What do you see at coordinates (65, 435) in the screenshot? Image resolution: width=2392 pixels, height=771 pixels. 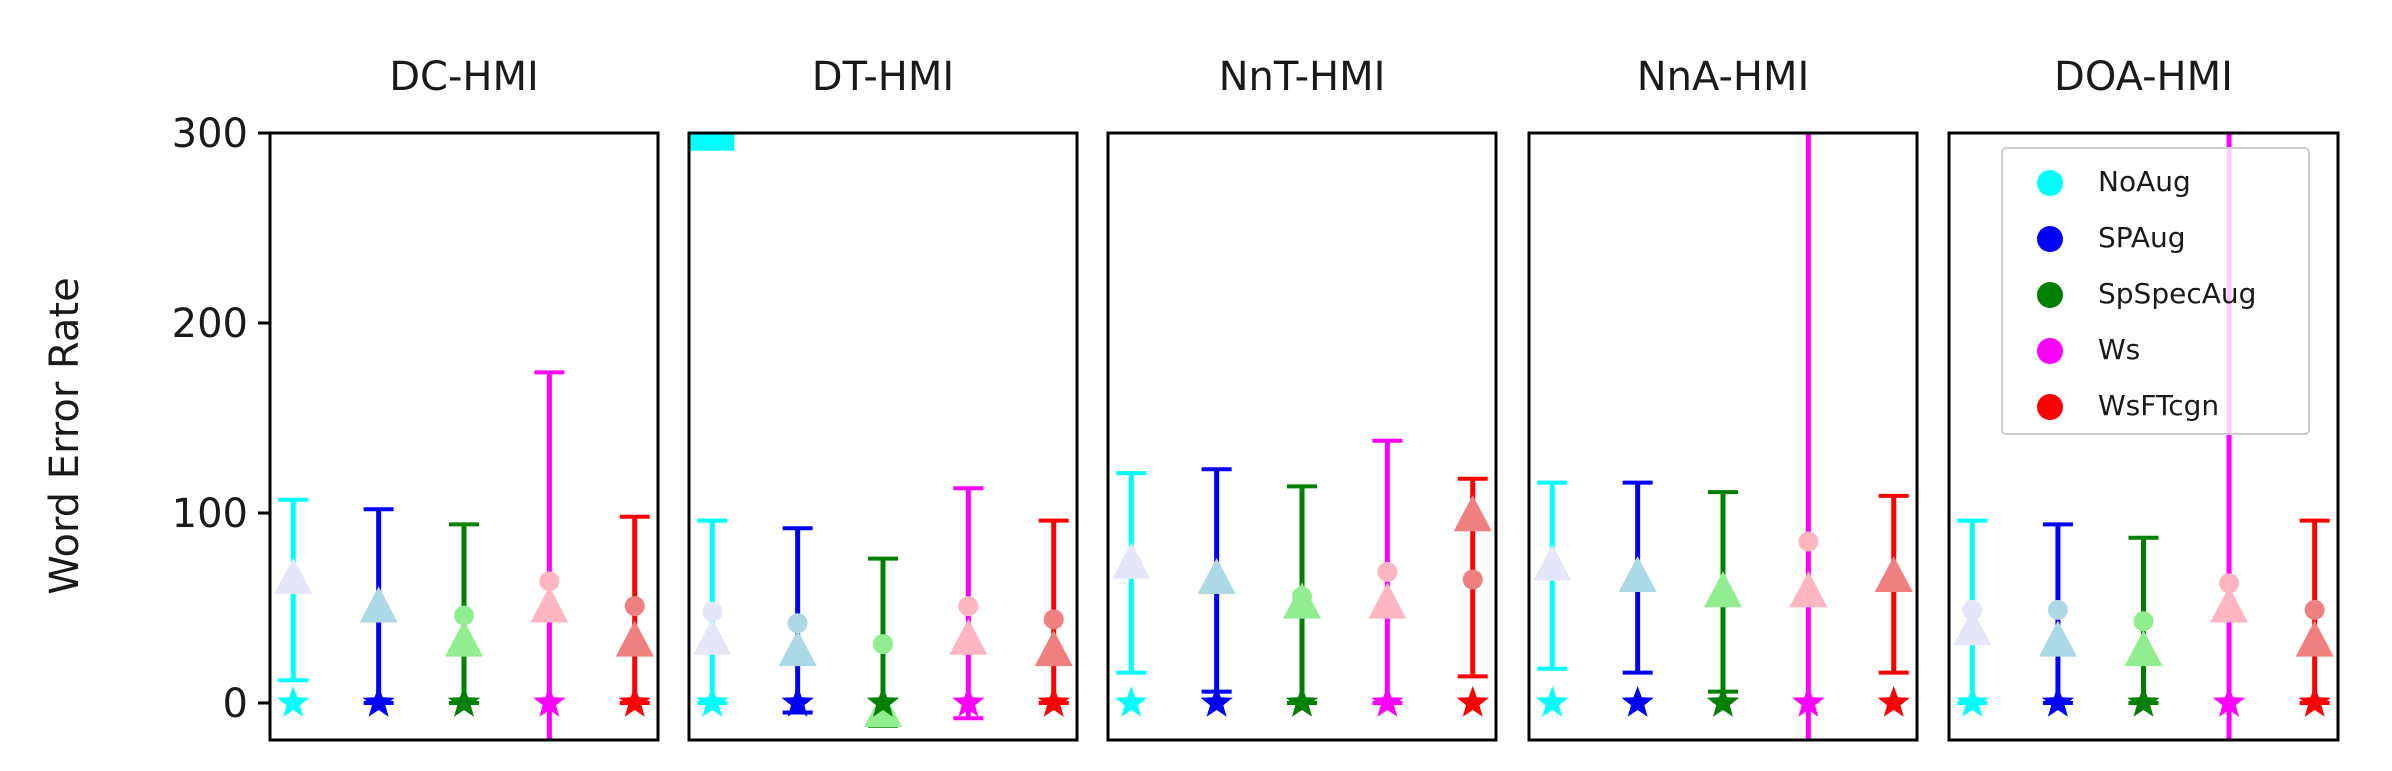 I see `y-axis-label: Word Error Rate` at bounding box center [65, 435].